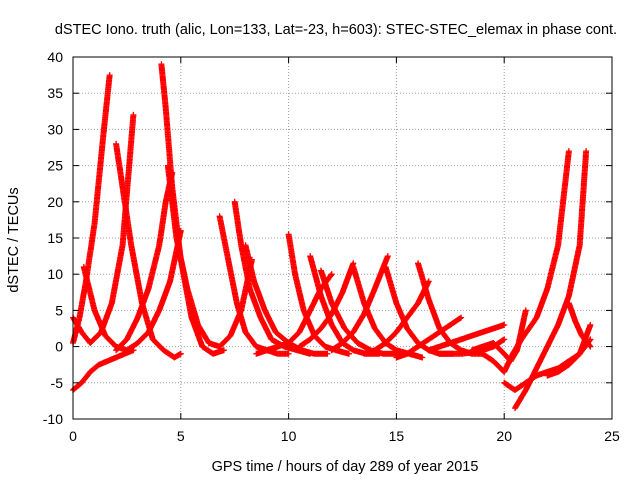  I want to click on y-tick-label: -10, so click(53, 419).